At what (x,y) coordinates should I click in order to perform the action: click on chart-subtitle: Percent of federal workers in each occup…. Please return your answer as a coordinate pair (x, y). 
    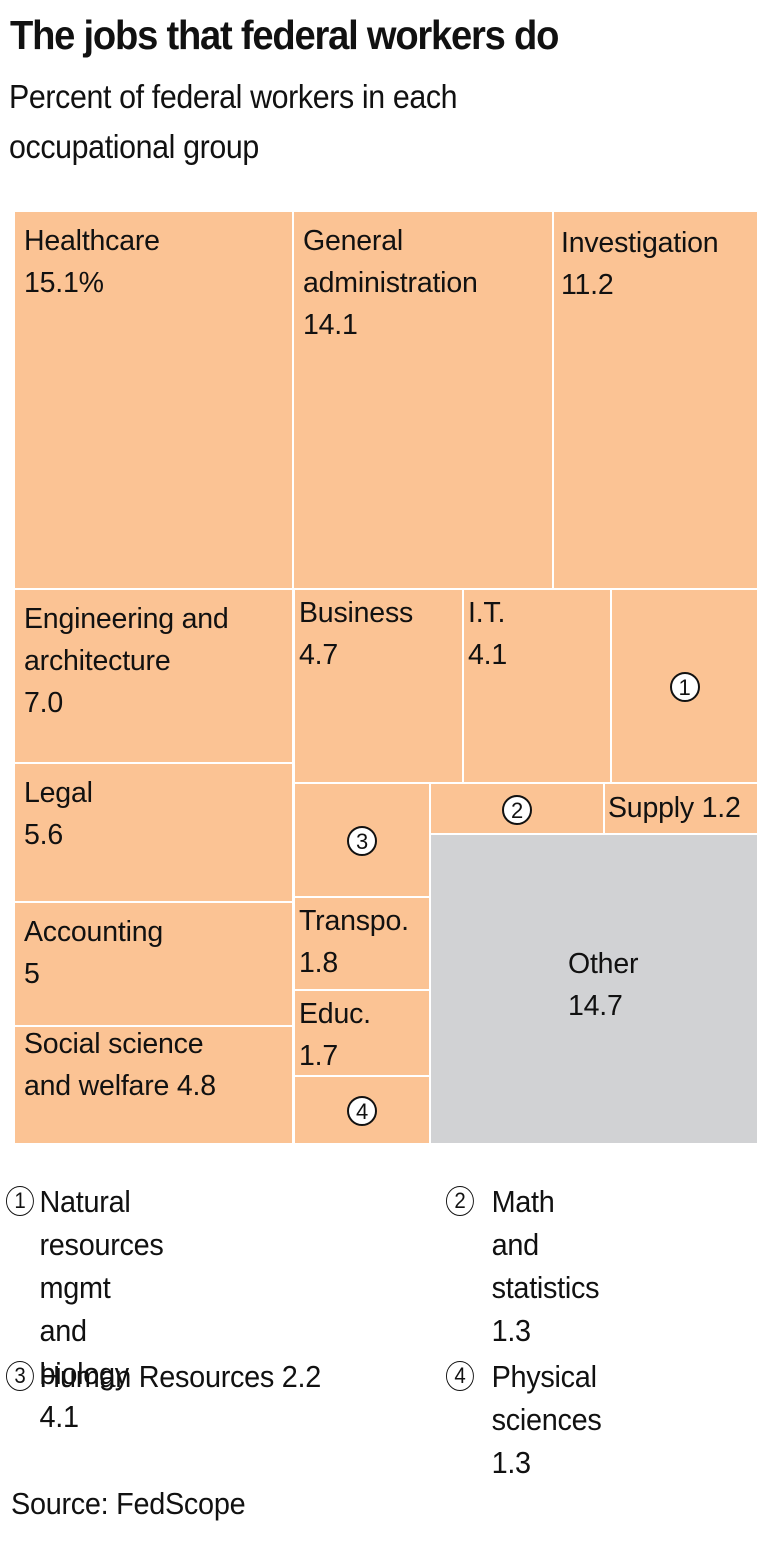
    Looking at the image, I should click on (233, 121).